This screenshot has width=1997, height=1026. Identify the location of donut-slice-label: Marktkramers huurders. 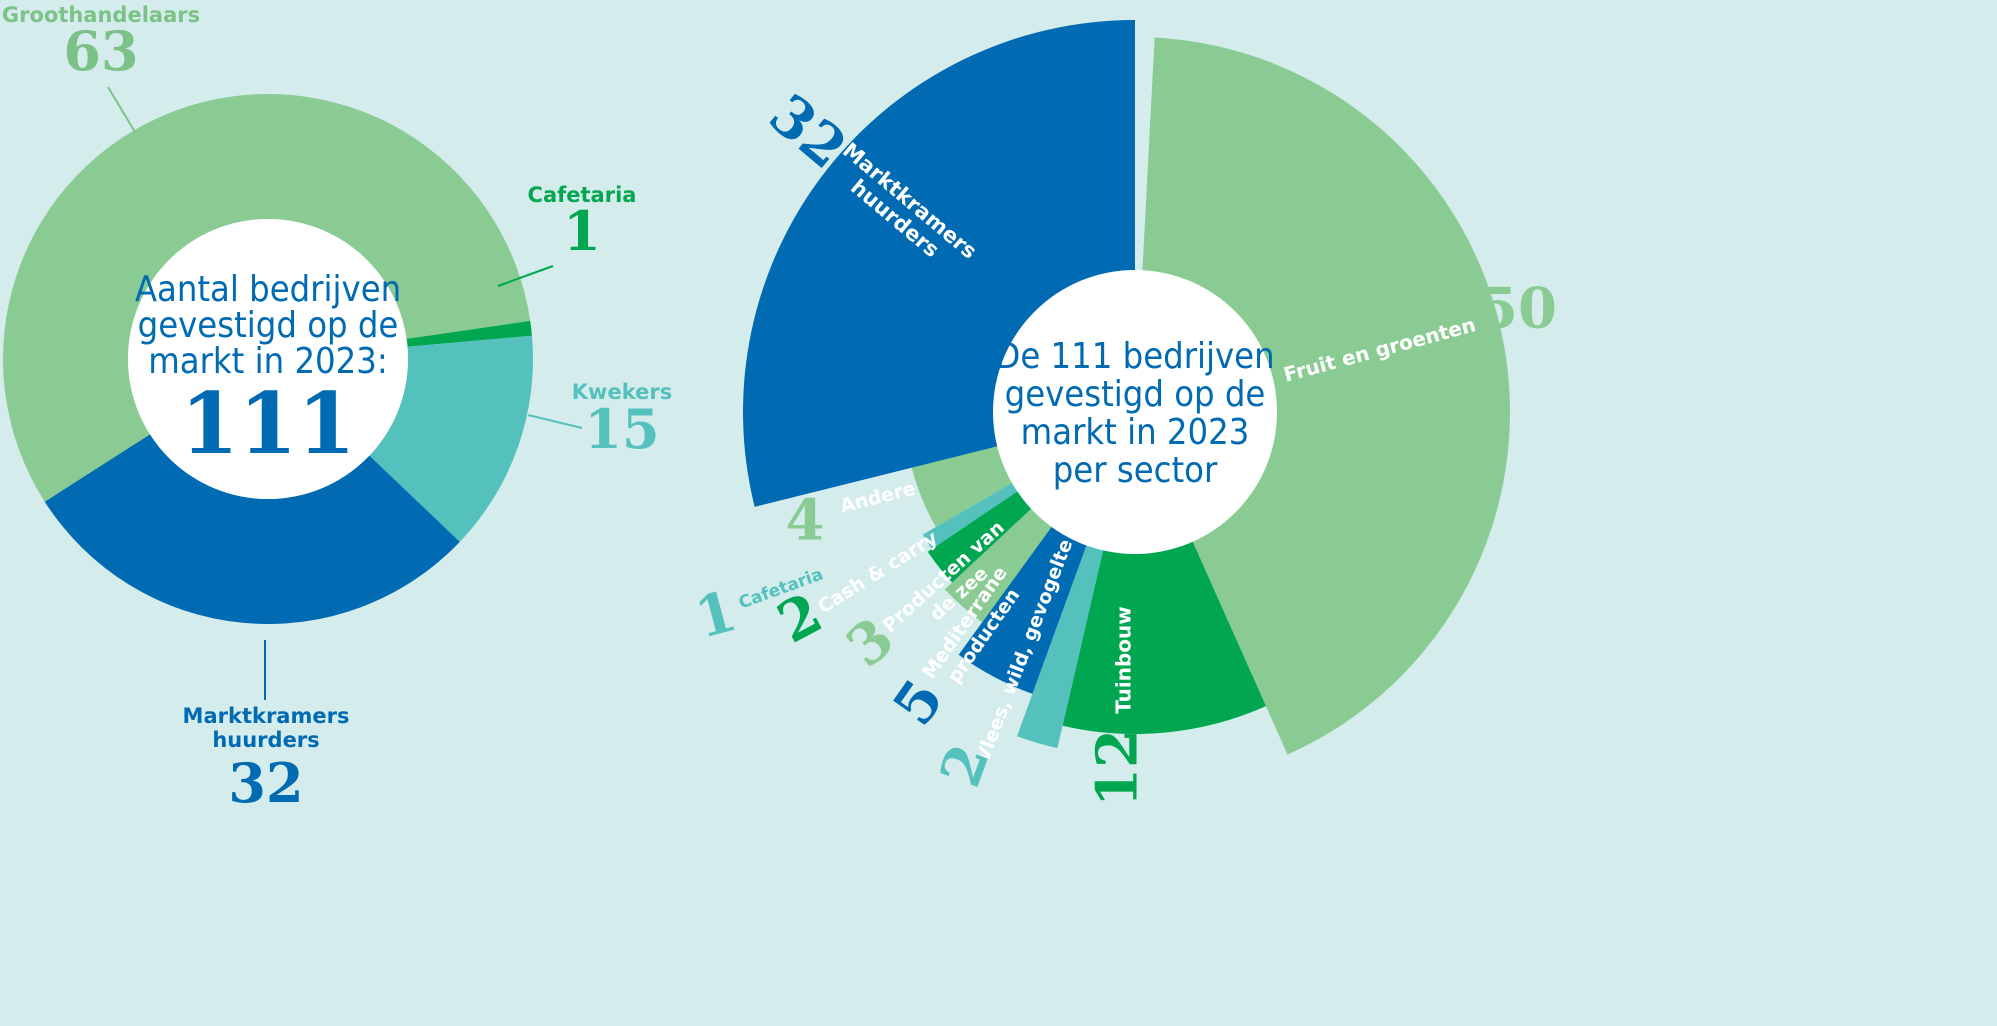
(266, 728).